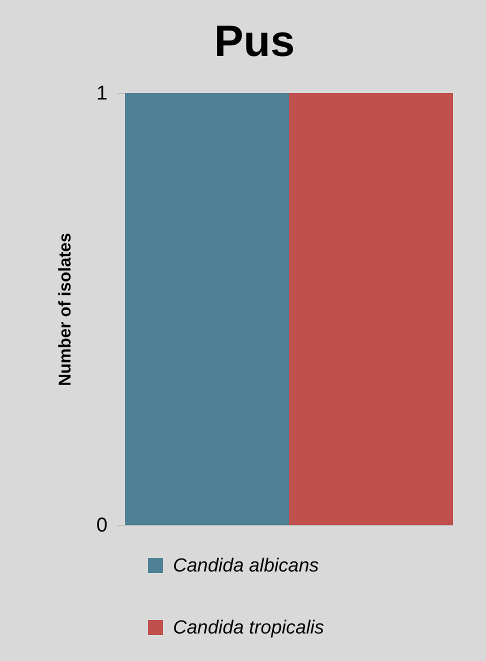 The width and height of the screenshot is (486, 661). I want to click on legend-label: Candida tropicalis, so click(249, 628).